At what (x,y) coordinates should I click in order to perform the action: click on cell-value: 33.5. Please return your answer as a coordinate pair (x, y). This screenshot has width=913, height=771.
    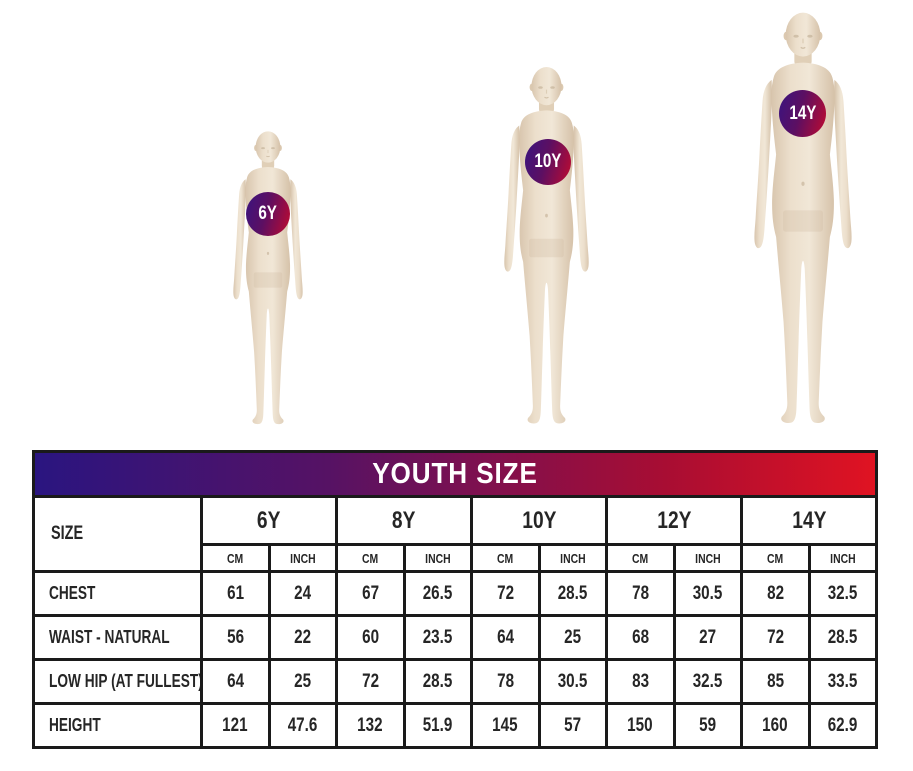
    Looking at the image, I should click on (842, 681).